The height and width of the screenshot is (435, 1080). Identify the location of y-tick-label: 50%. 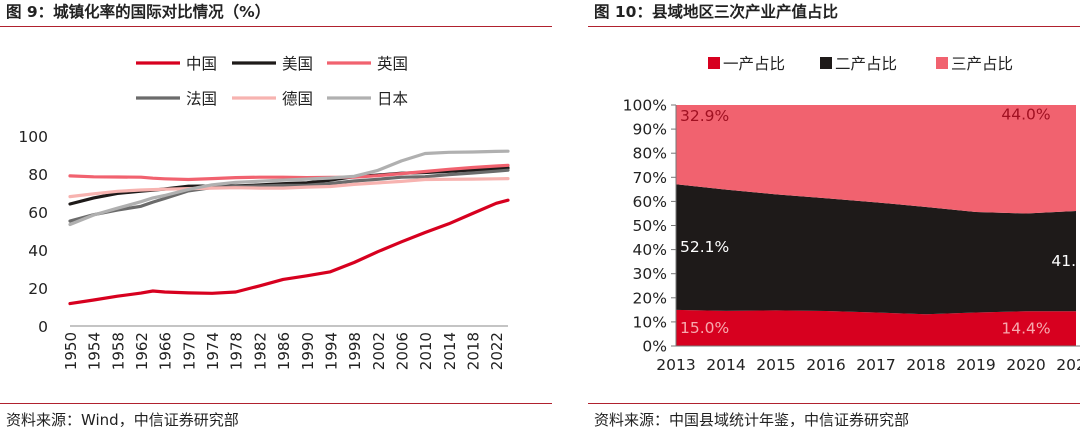
(650, 226).